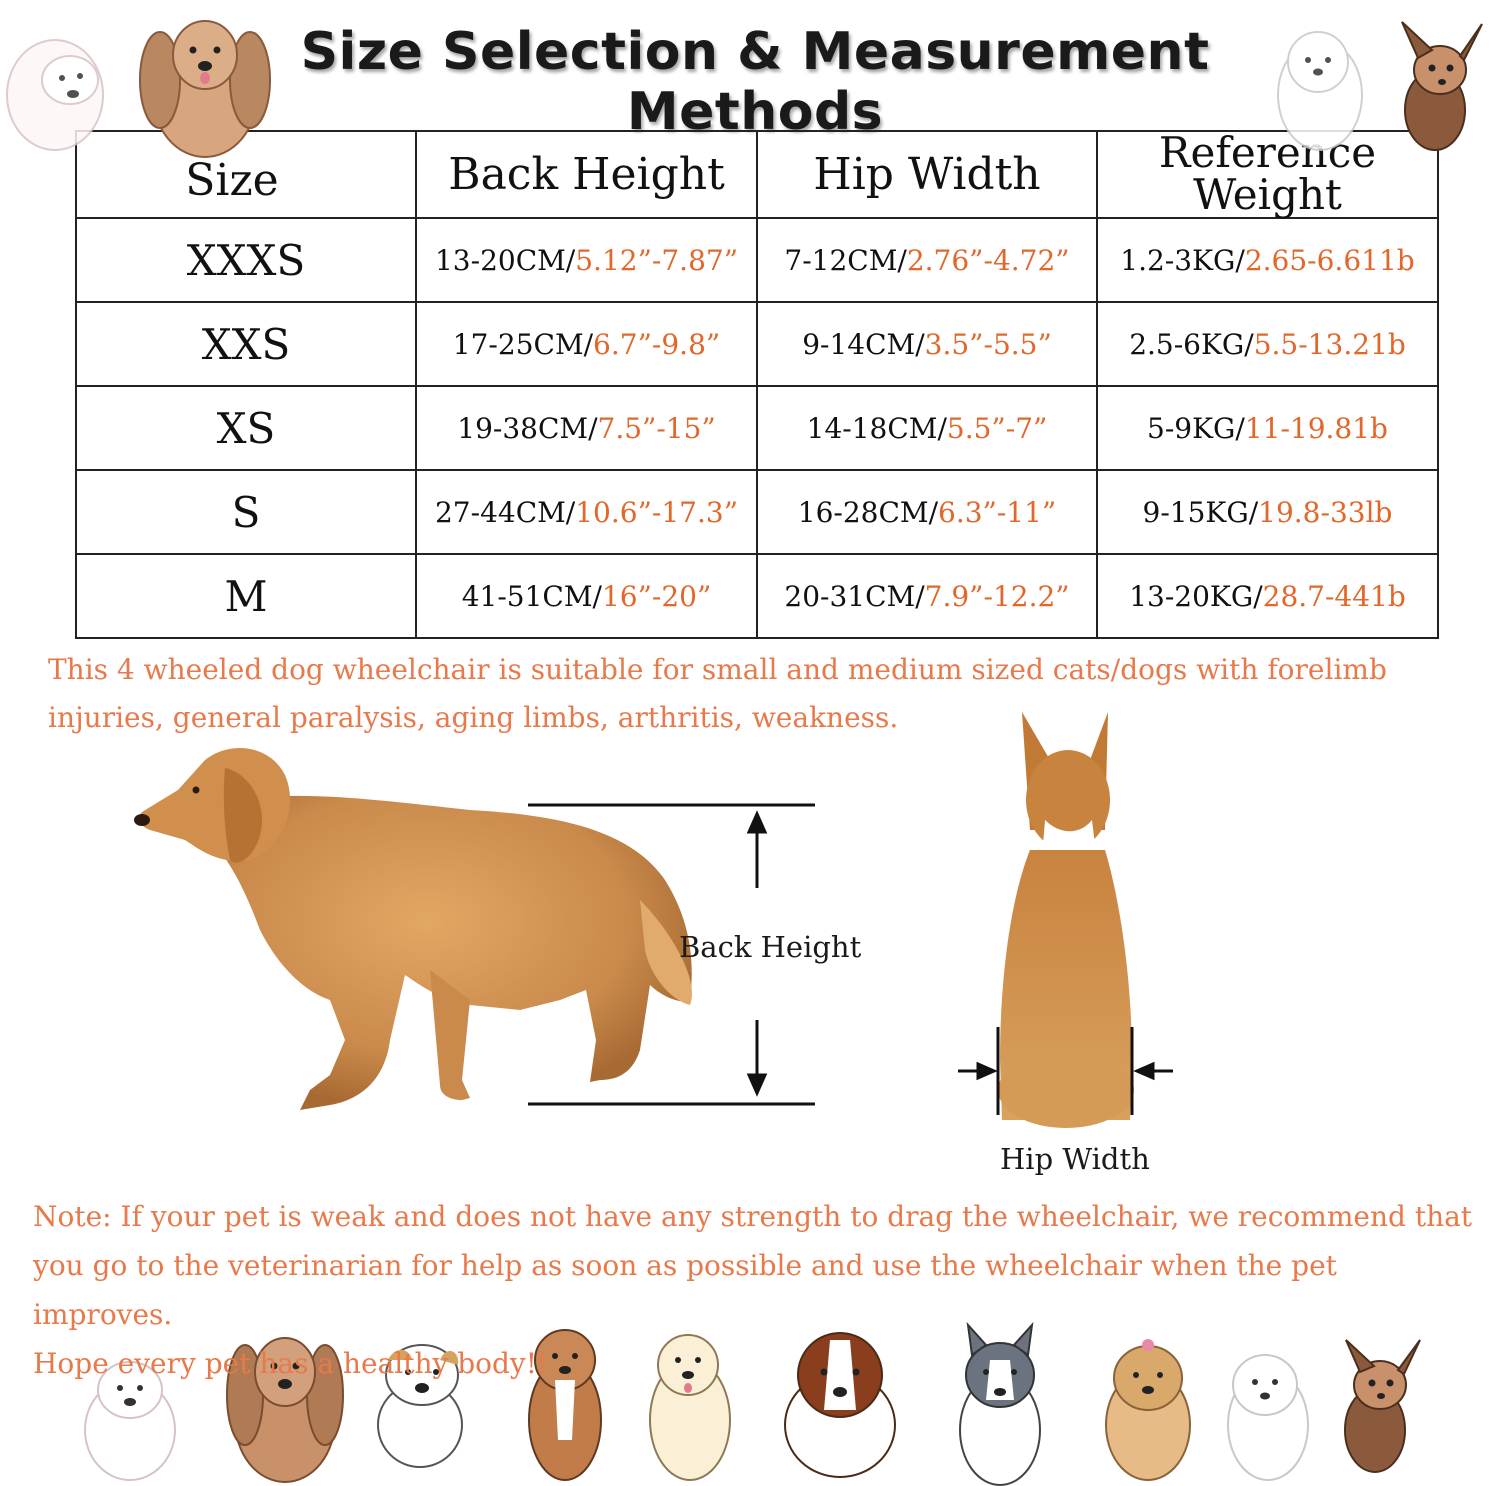 The height and width of the screenshot is (1486, 1494). Describe the element at coordinates (1267, 512) in the screenshot. I see `weight-cell: 9-15KG/19.8-33lb` at that location.